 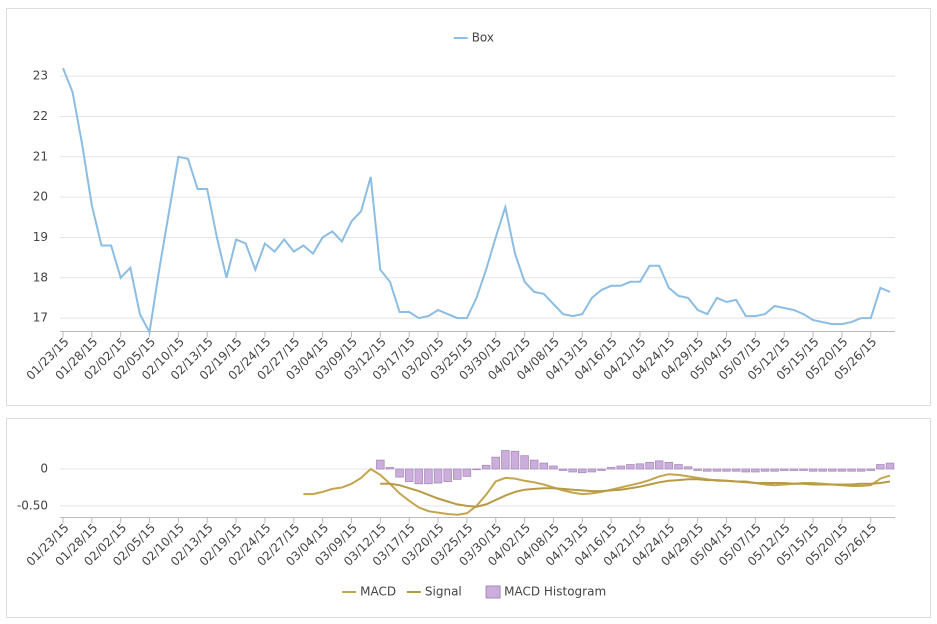 I want to click on legend-label: MACD Histogram, so click(x=555, y=592).